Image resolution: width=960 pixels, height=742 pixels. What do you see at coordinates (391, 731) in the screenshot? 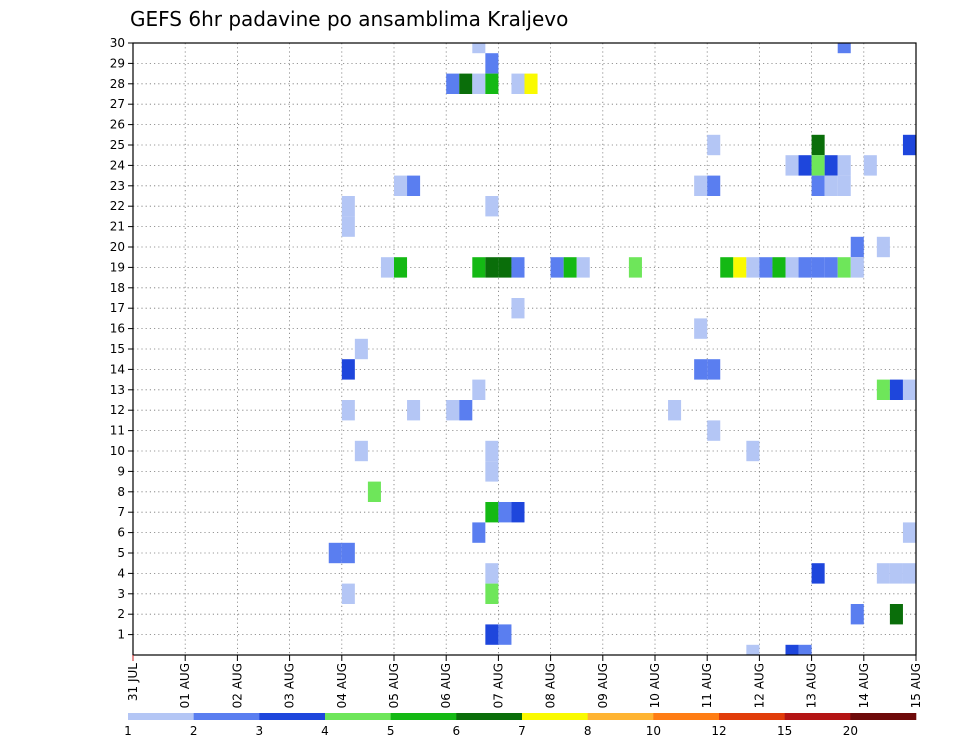
I see `colorbar-label: 5` at bounding box center [391, 731].